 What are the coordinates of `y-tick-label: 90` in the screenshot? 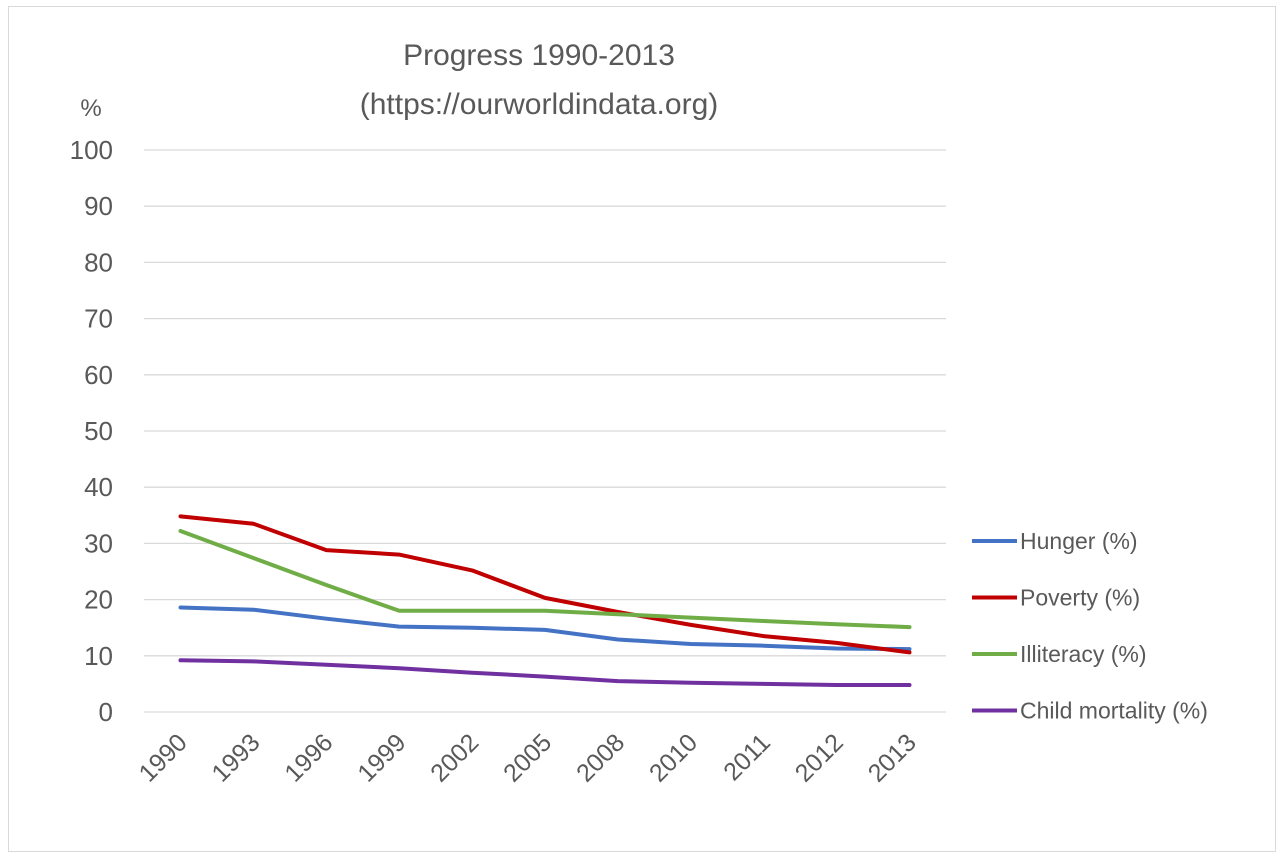 It's located at (98, 206).